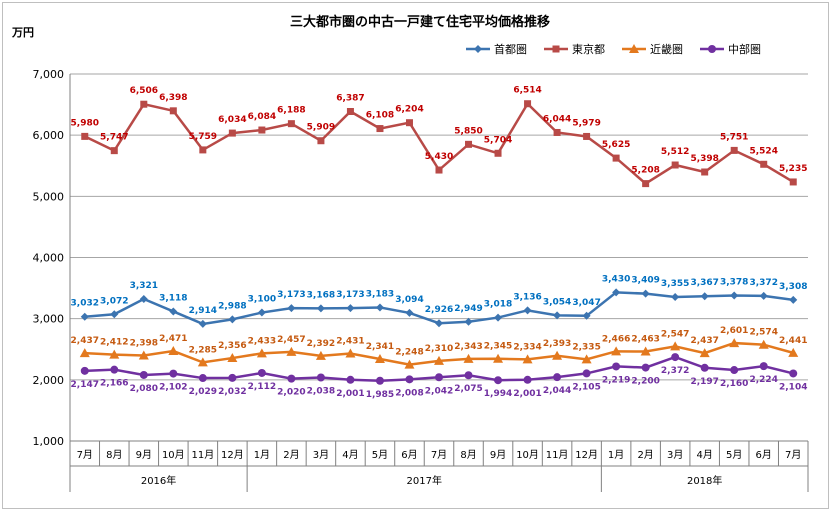 This screenshot has width=833, height=513. I want to click on data-label: 3,032, so click(85, 304).